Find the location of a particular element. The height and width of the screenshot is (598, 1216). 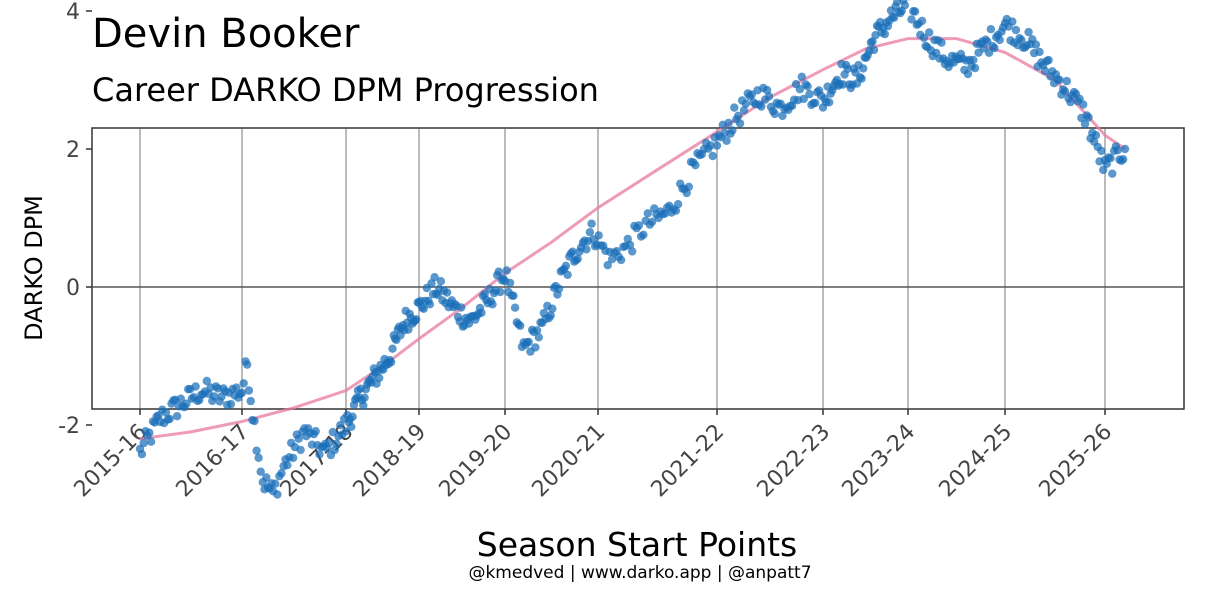

x-tick-label: 2019-20 is located at coordinates (476, 461).